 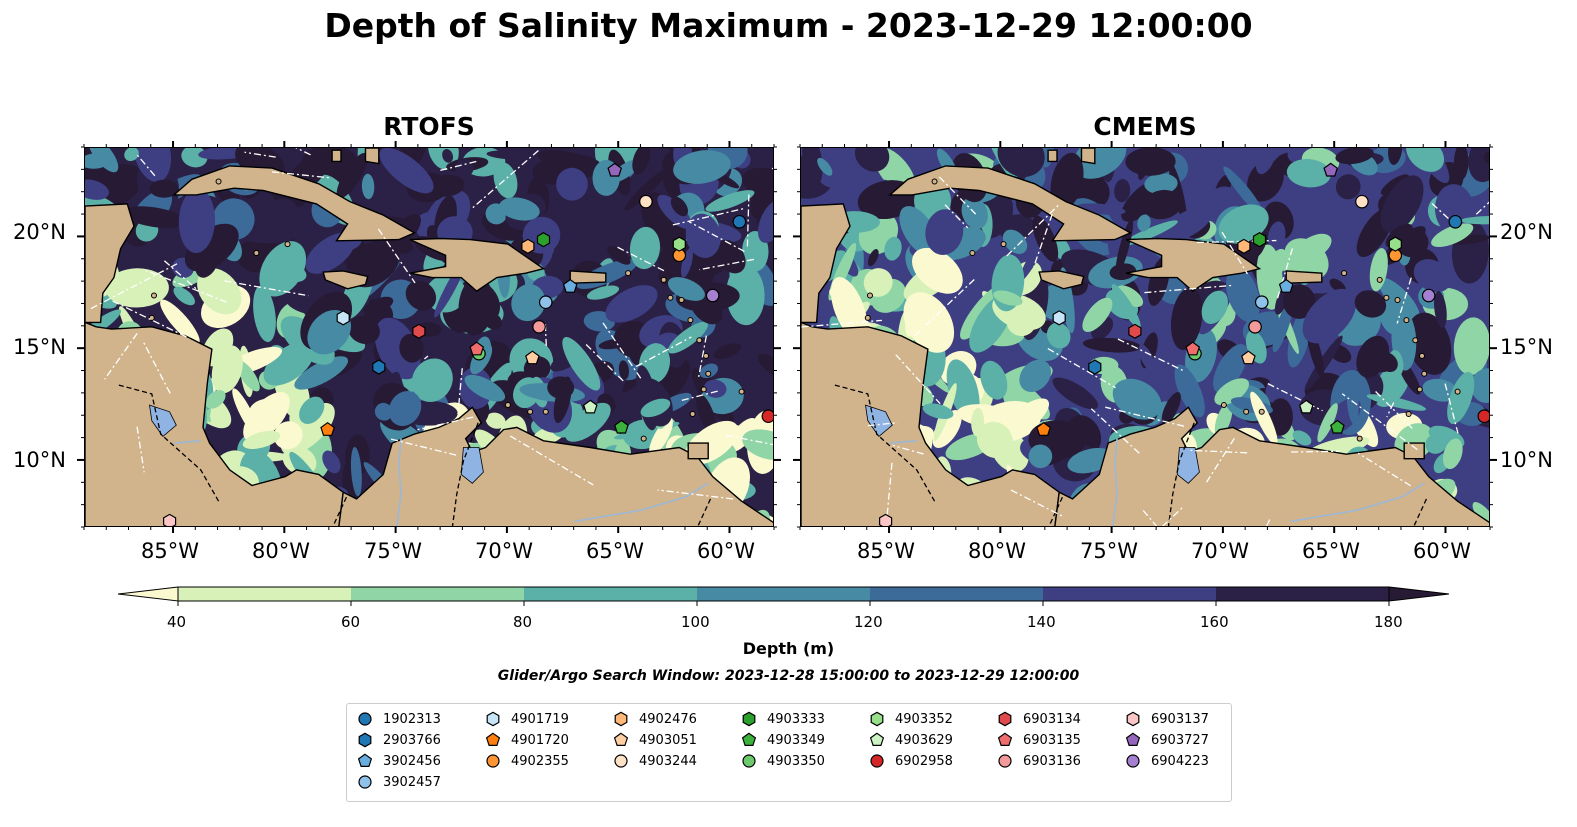 I want to click on colorbar-tick-100: 100, so click(x=695, y=622).